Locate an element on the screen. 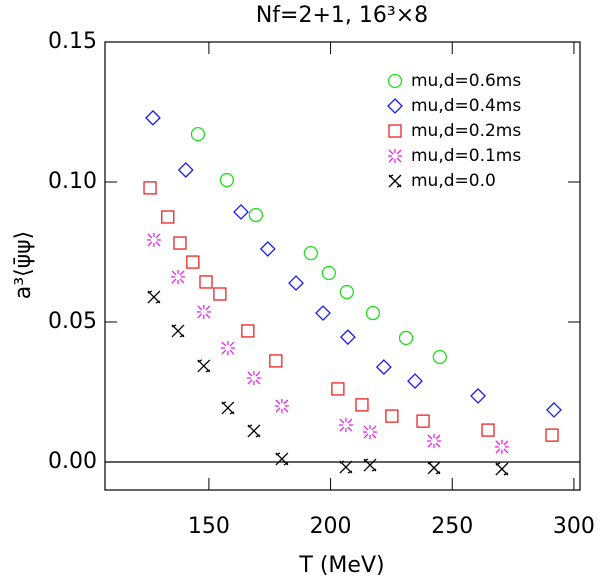  x-tick-label: 300 is located at coordinates (574, 526).